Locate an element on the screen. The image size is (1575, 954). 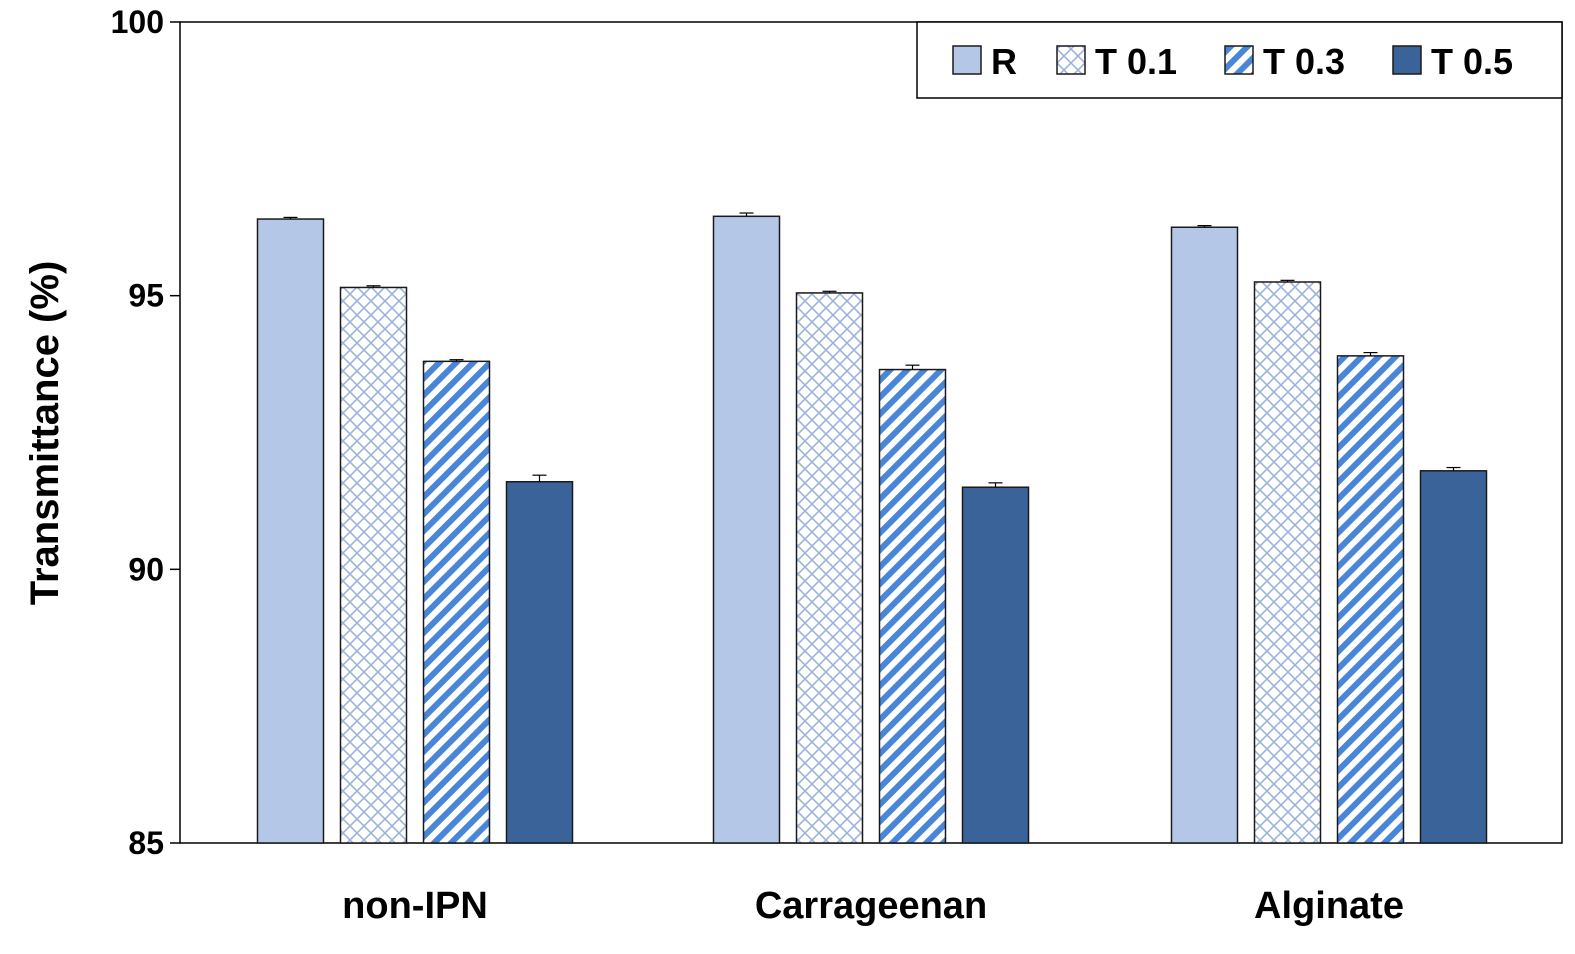
legend: R T 0.1 T 0.3 T 0.5 is located at coordinates (1239, 60).